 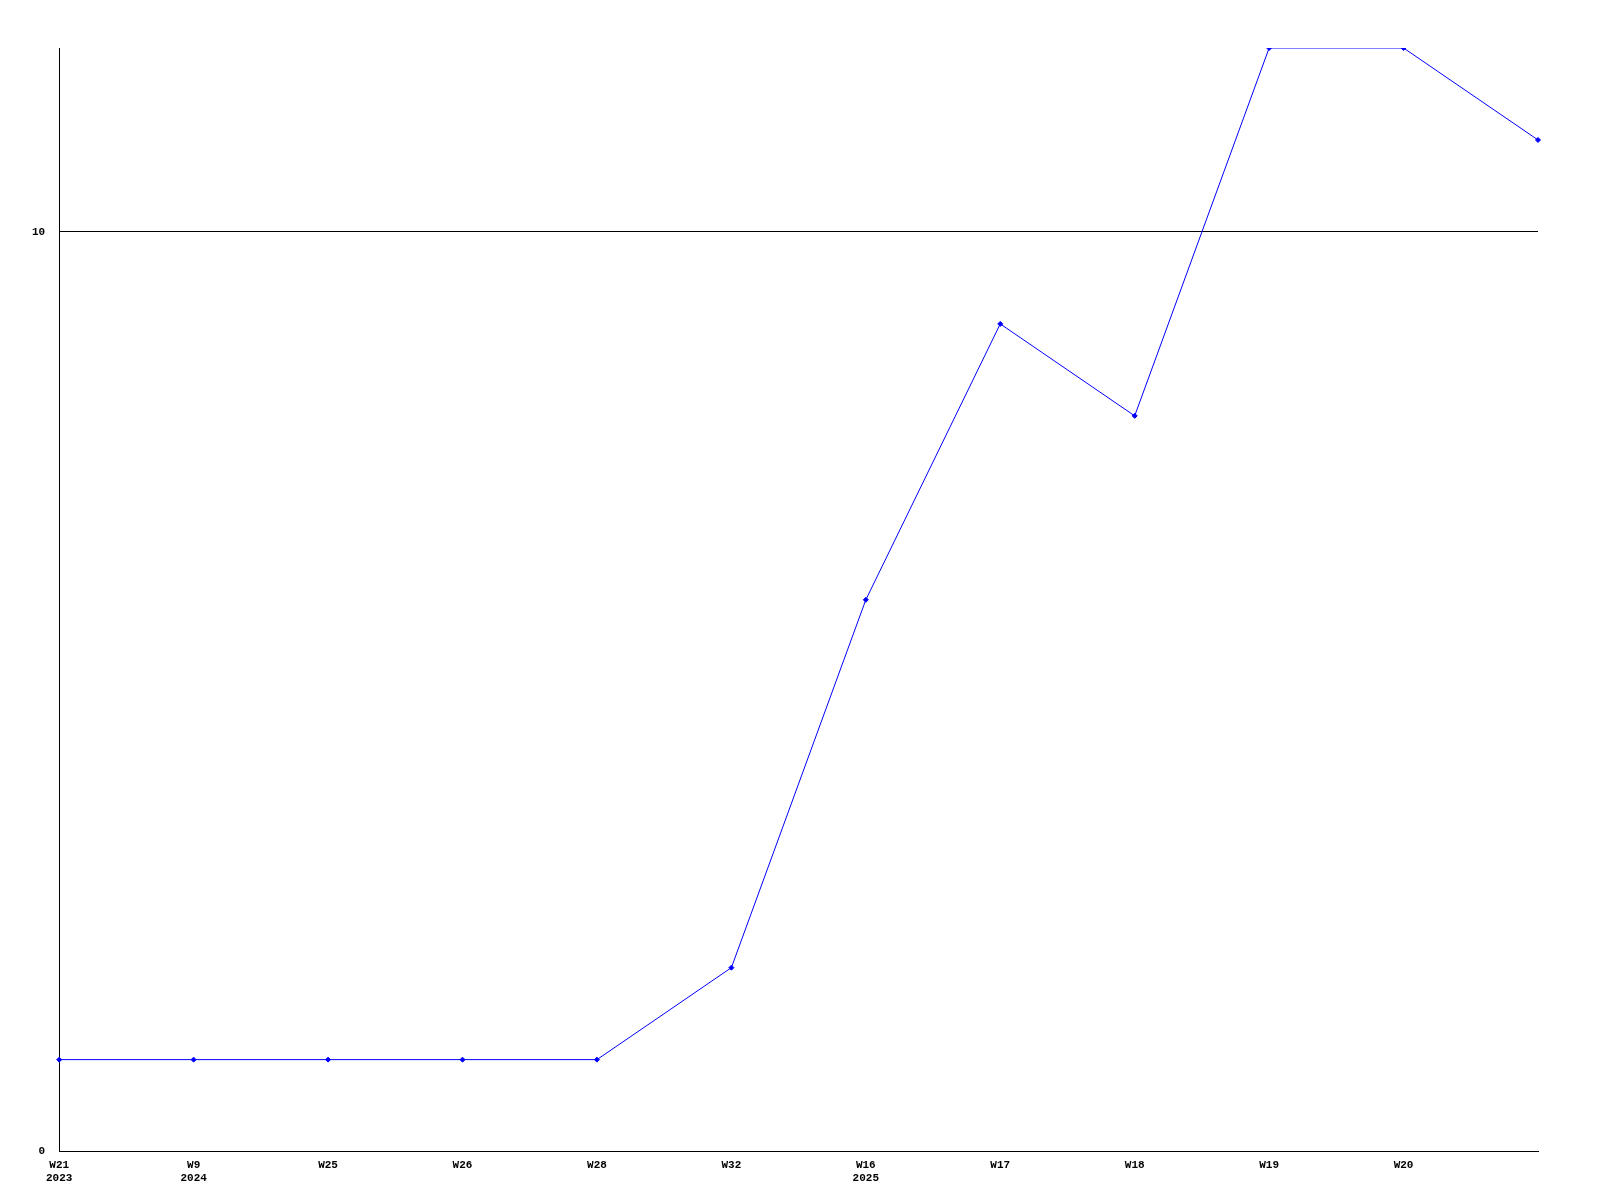 I want to click on x-tick-label: W9 2024, so click(x=194, y=1171).